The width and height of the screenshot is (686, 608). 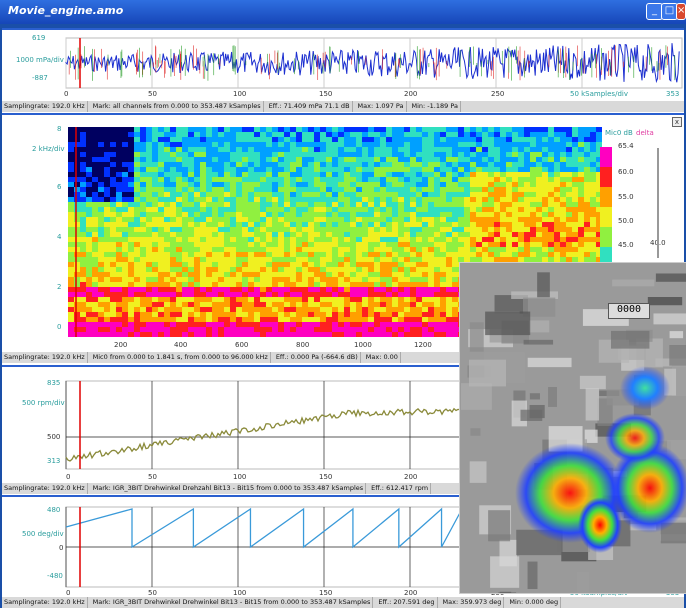 I want to click on close-button: ×, so click(x=681, y=11).